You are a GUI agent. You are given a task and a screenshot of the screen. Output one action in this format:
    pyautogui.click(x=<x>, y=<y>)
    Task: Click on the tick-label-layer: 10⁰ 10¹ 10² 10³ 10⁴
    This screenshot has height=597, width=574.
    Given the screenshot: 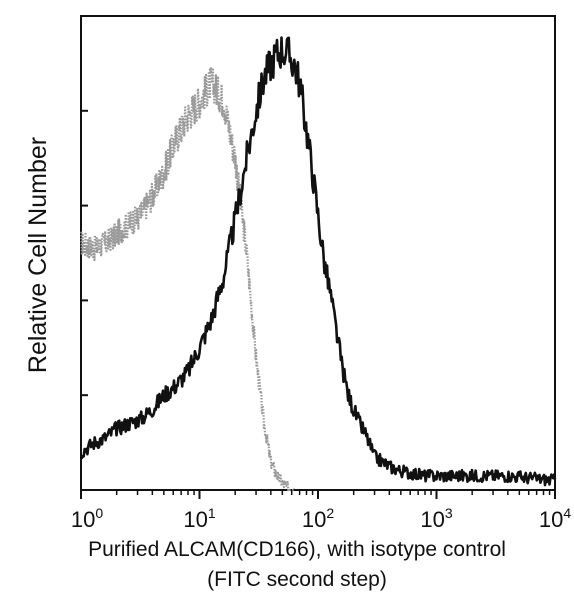 What is the action you would take?
    pyautogui.click(x=321, y=518)
    